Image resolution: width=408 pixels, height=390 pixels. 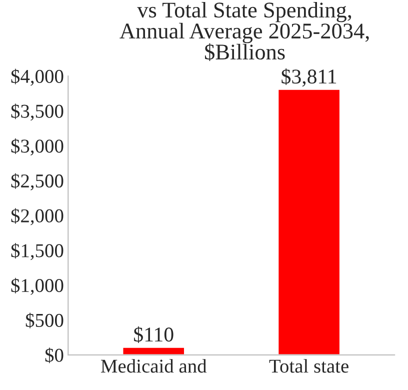 What do you see at coordinates (308, 366) in the screenshot?
I see `x-tick-label: Total state` at bounding box center [308, 366].